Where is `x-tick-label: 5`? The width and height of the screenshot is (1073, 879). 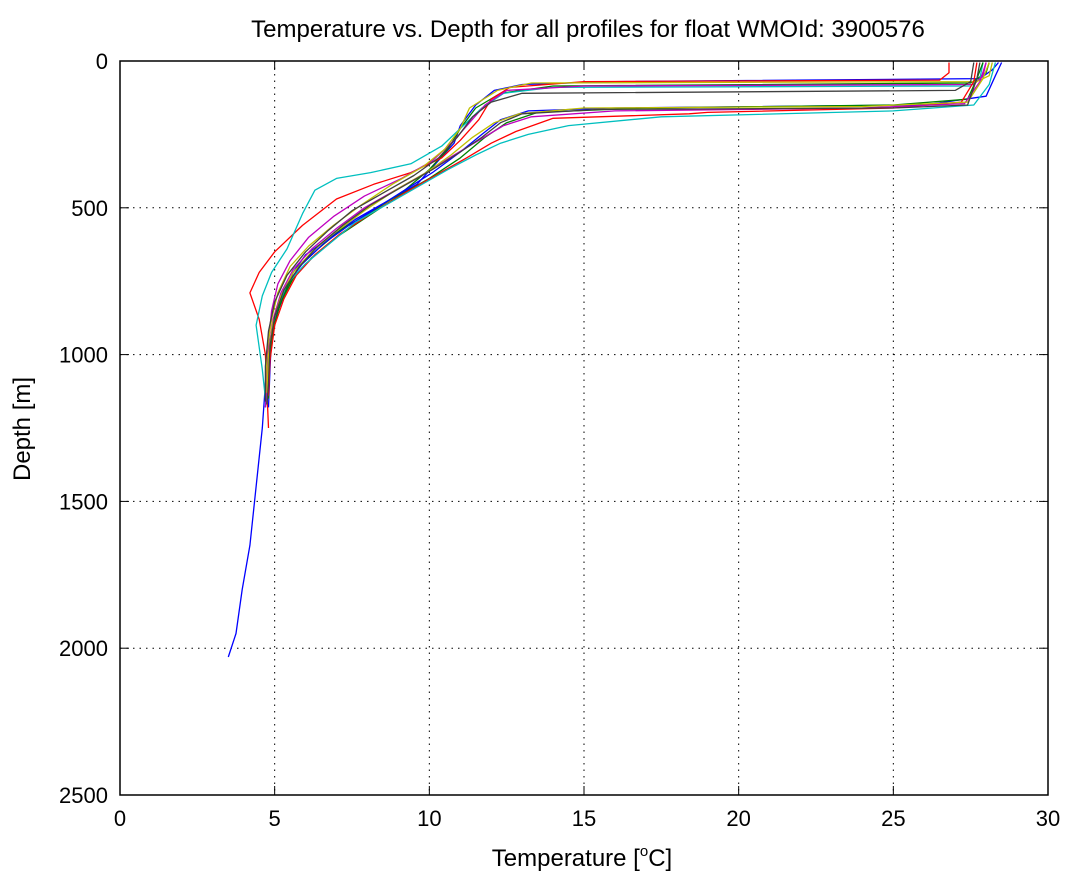
x-tick-label: 5 is located at coordinates (275, 818).